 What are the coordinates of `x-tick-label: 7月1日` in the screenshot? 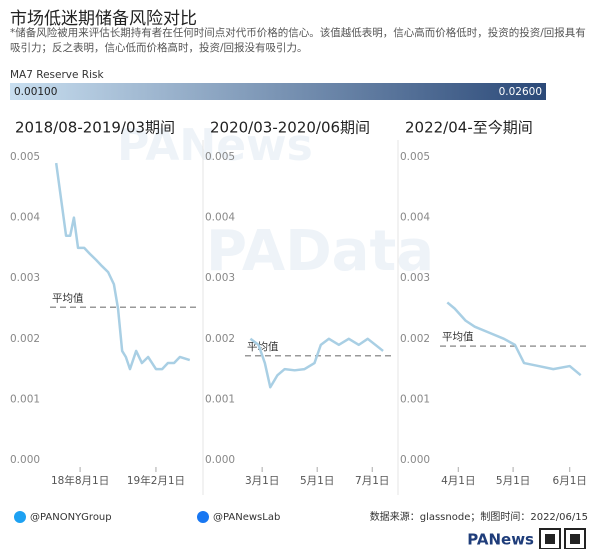 It's located at (372, 481).